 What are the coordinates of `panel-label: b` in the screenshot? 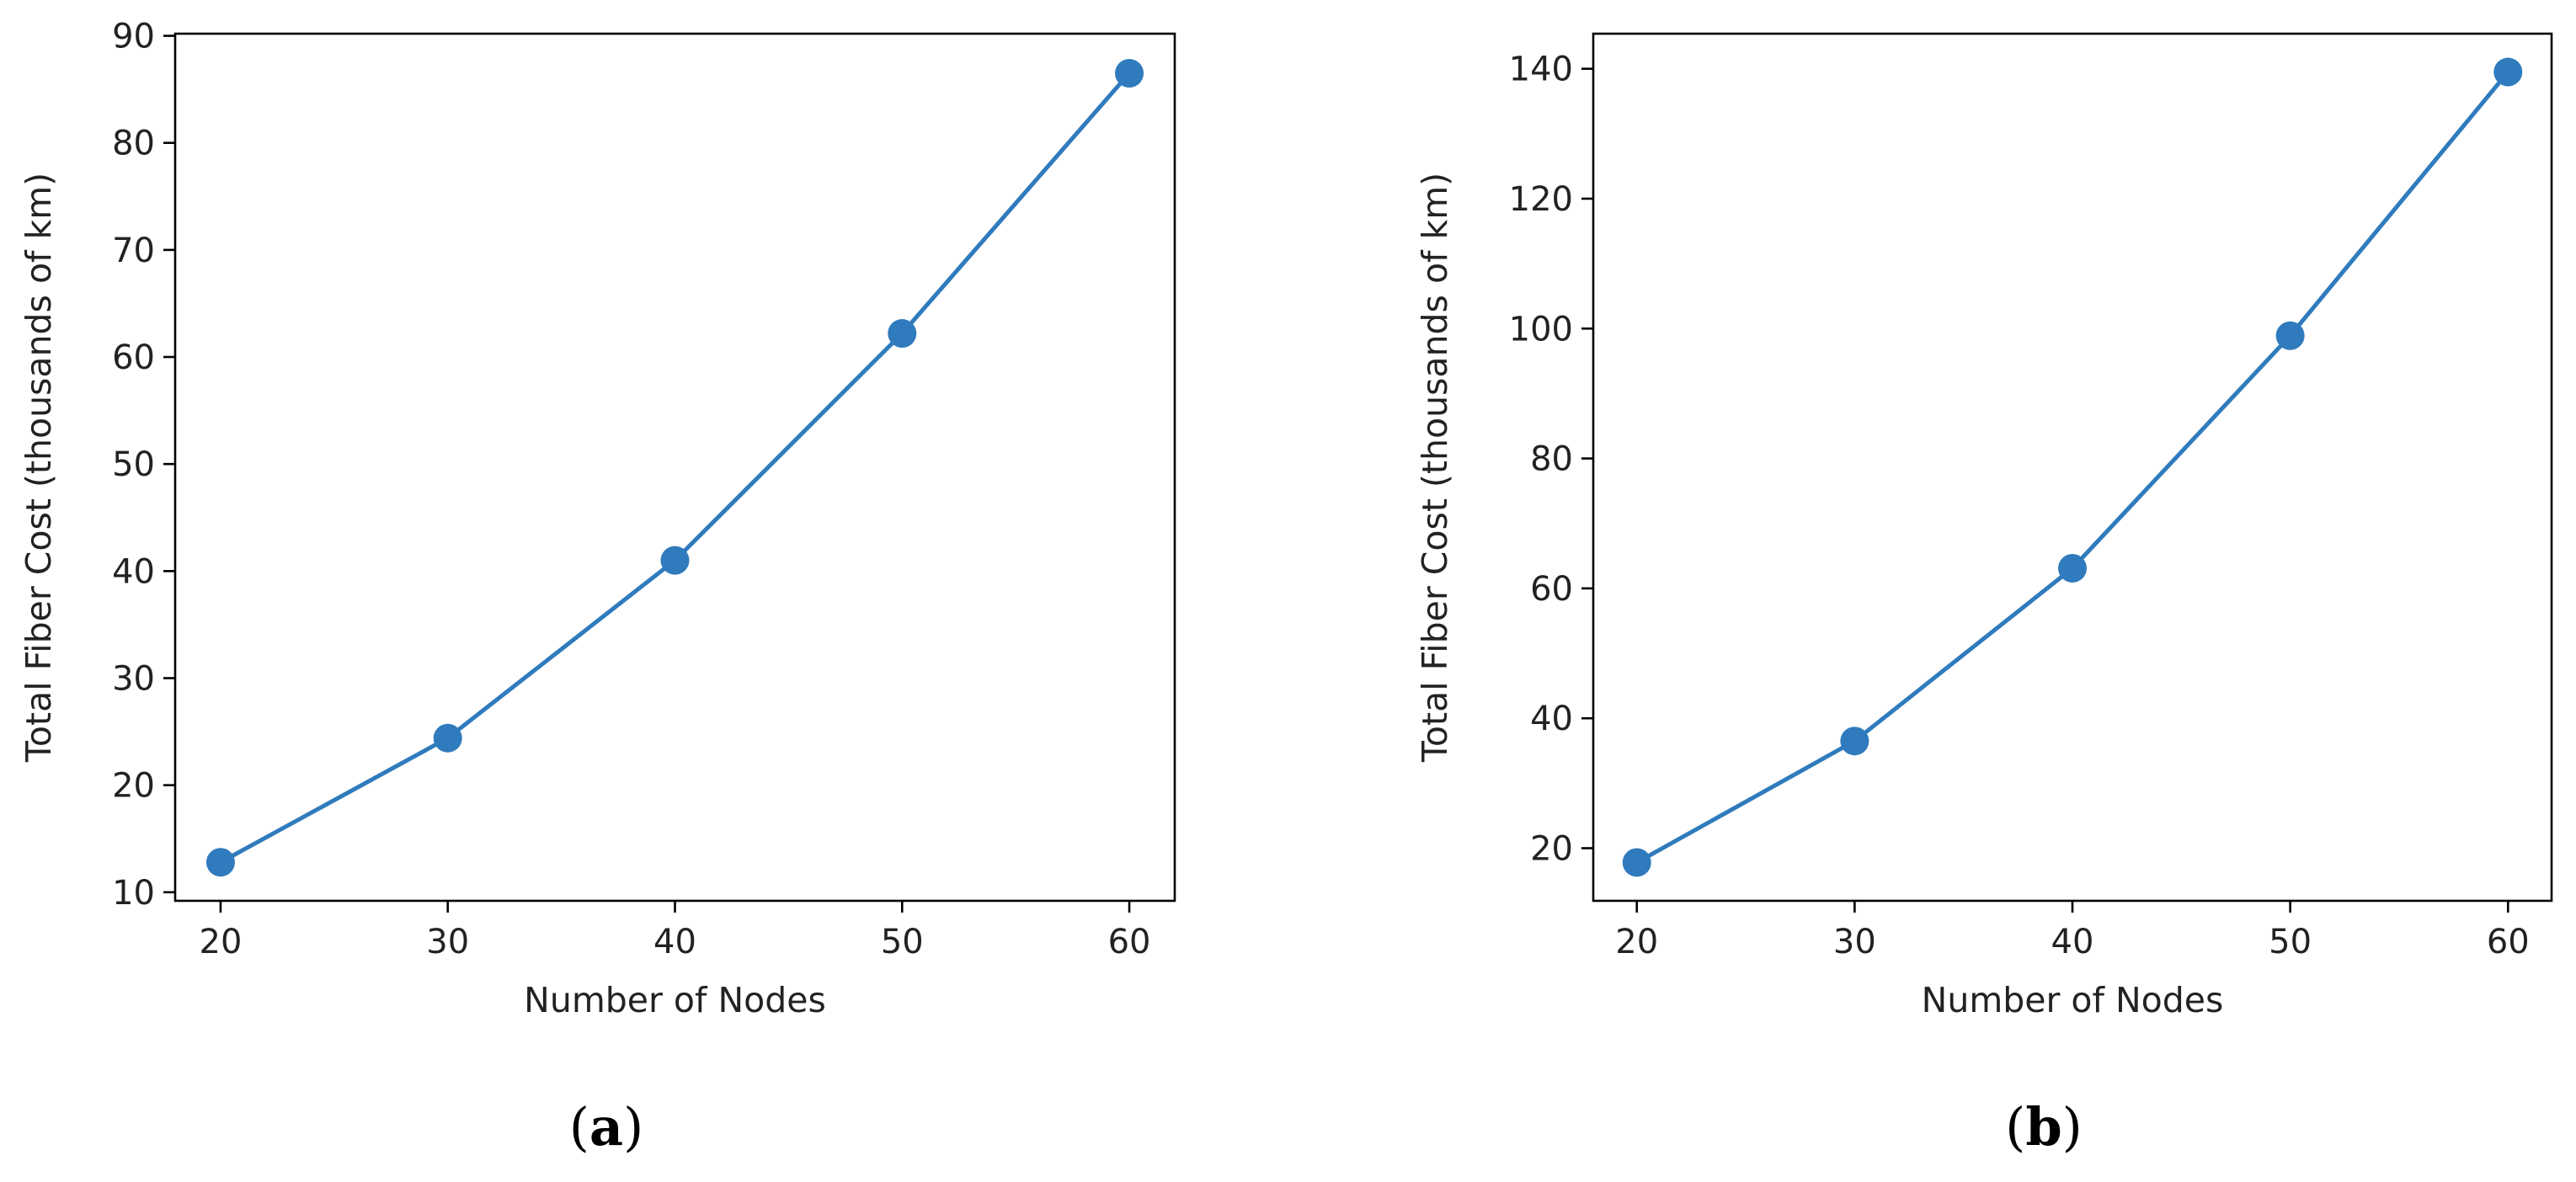 It's located at (2043, 1127).